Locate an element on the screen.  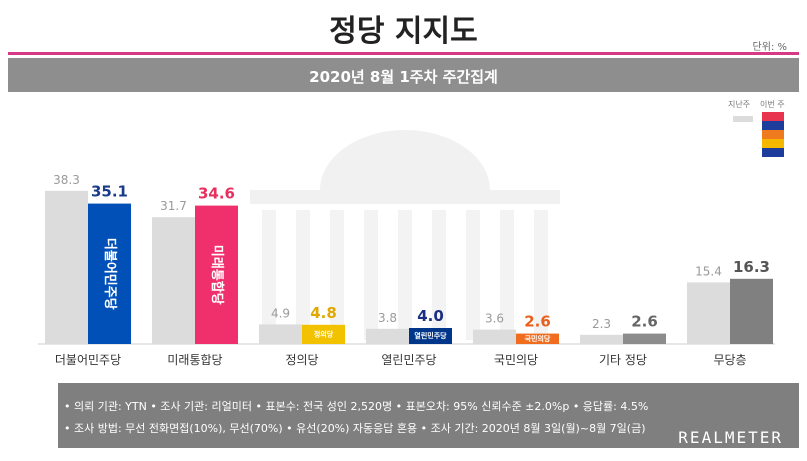
category-label: 미래통합당 is located at coordinates (194, 360).